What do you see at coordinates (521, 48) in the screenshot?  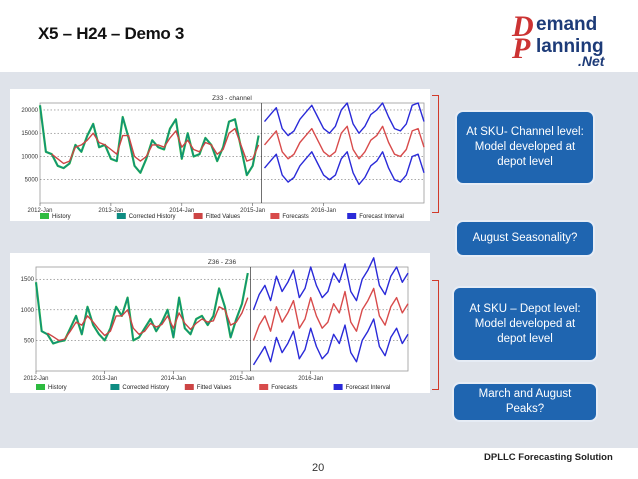 I see `logo-initial-p: P` at bounding box center [521, 48].